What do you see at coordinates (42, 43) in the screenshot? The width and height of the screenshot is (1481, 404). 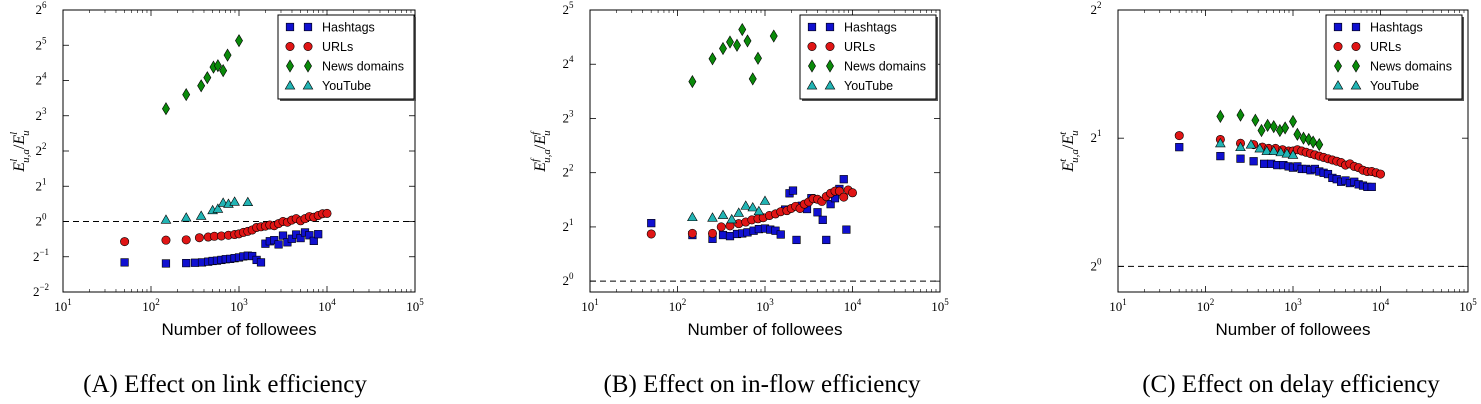 I see `y-tick-label: 25` at bounding box center [42, 43].